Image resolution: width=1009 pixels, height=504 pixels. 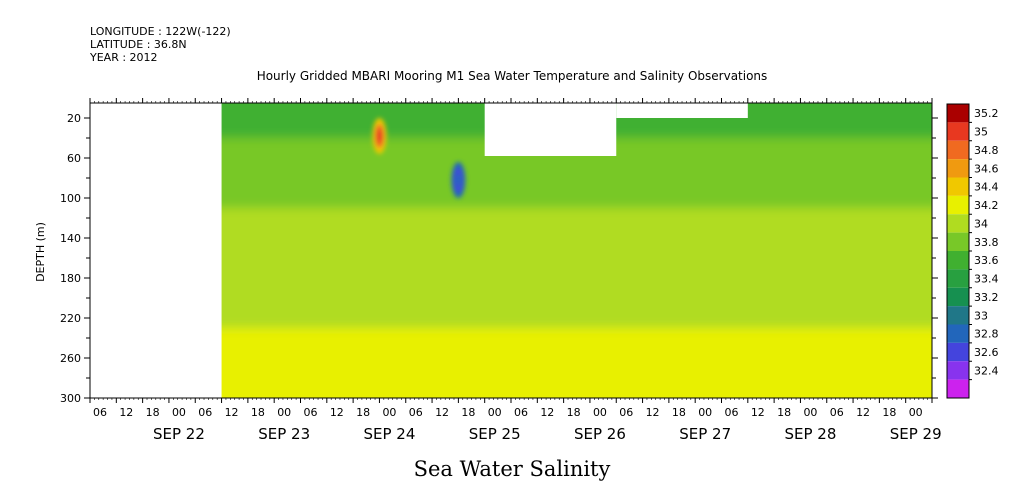 What do you see at coordinates (40, 252) in the screenshot?
I see `y-axis-label: DEPTH (m)` at bounding box center [40, 252].